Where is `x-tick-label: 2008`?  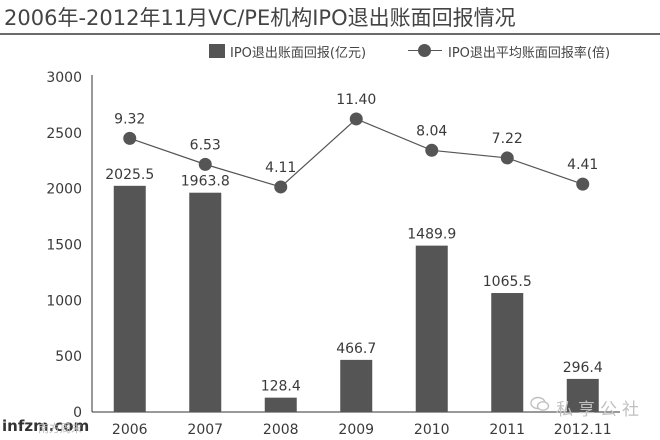 x-tick-label: 2008 is located at coordinates (281, 430).